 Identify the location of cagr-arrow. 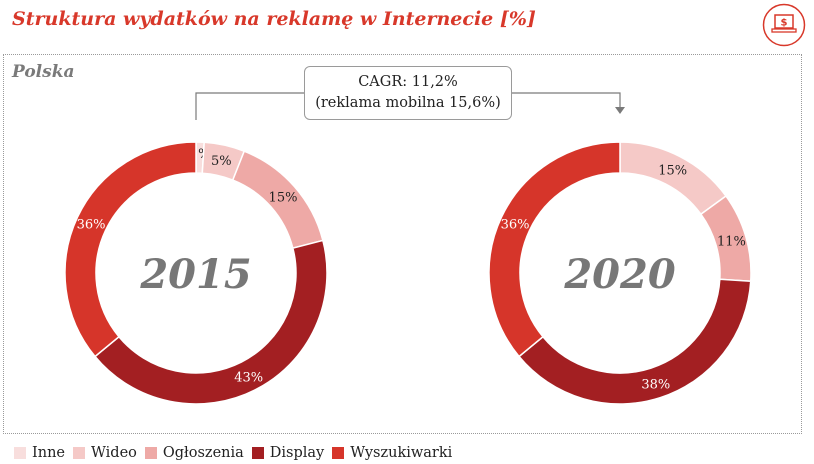
(408, 106).